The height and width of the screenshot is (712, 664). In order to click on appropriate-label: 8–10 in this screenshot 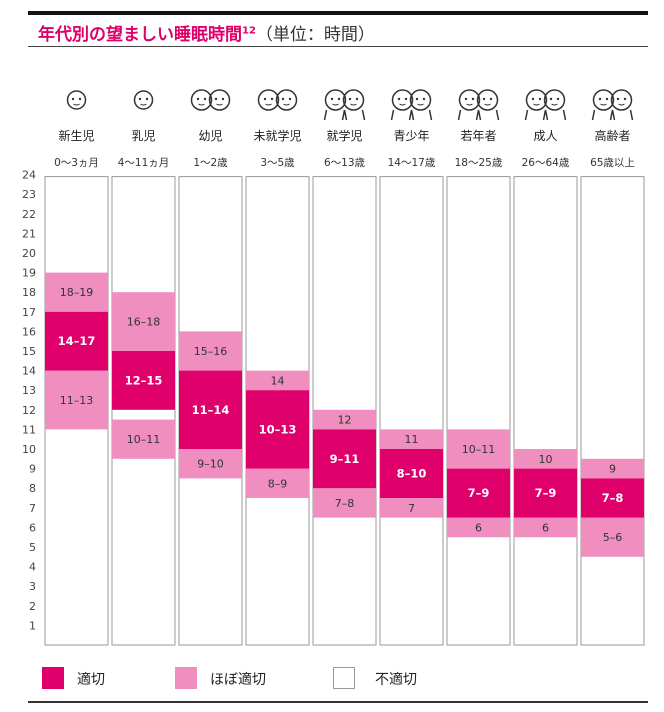, I will do `click(412, 474)`.